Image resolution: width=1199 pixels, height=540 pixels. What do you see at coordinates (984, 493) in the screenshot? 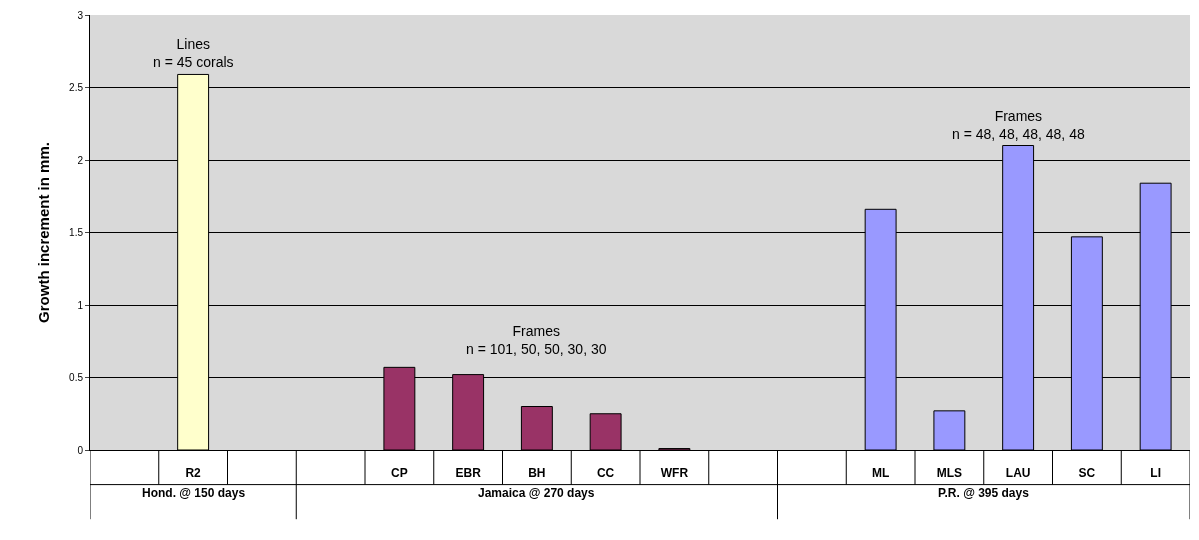
I see `text: P.R. @ 395 days` at bounding box center [984, 493].